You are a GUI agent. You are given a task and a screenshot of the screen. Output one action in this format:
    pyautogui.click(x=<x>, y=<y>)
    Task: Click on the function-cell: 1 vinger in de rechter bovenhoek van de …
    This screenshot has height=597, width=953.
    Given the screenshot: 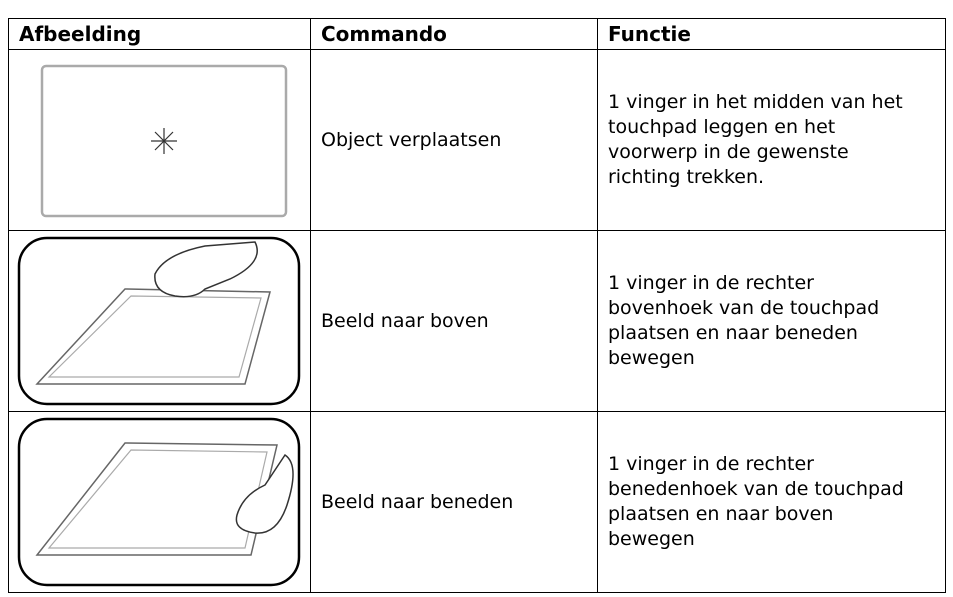 What is the action you would take?
    pyautogui.click(x=771, y=321)
    